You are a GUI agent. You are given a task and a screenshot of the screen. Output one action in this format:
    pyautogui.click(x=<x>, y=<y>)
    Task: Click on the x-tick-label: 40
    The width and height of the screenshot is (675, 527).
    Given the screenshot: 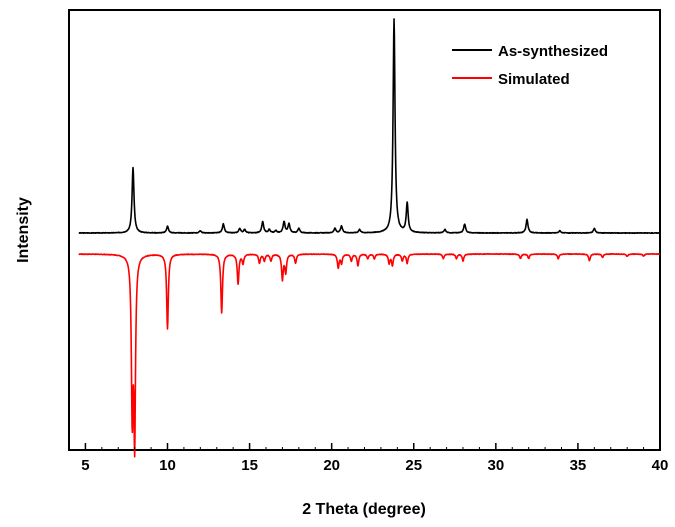 What is the action you would take?
    pyautogui.click(x=660, y=465)
    